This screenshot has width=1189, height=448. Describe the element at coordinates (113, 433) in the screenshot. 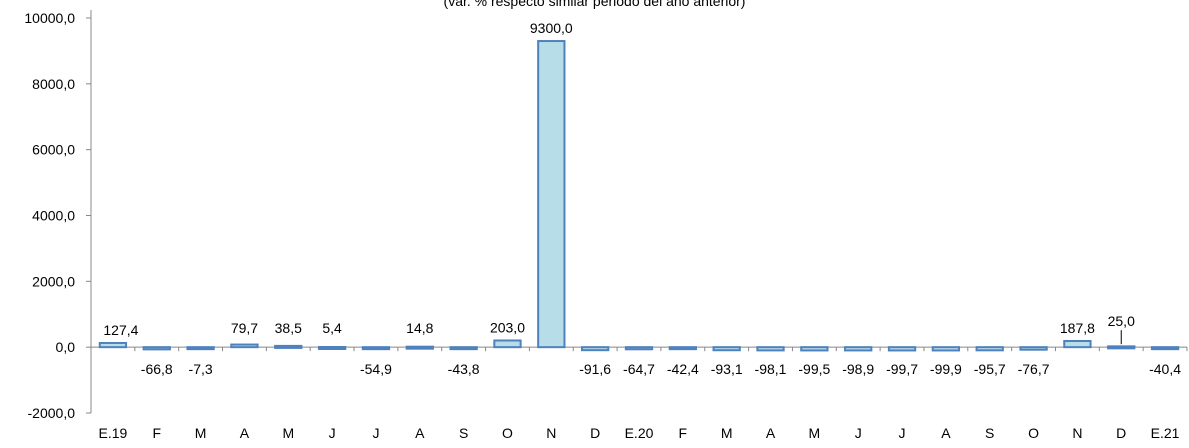

I see `x-tick-label: E.19` at that location.